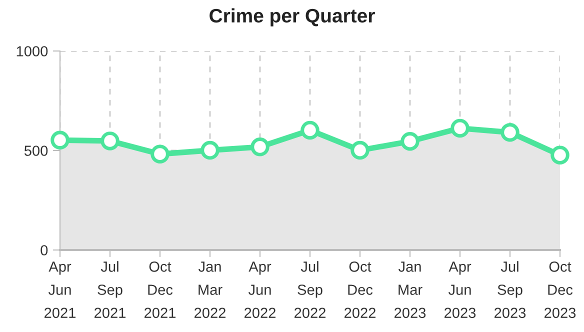 The width and height of the screenshot is (584, 332). I want to click on x-tick-label: Jan Mar 2022, so click(210, 290).